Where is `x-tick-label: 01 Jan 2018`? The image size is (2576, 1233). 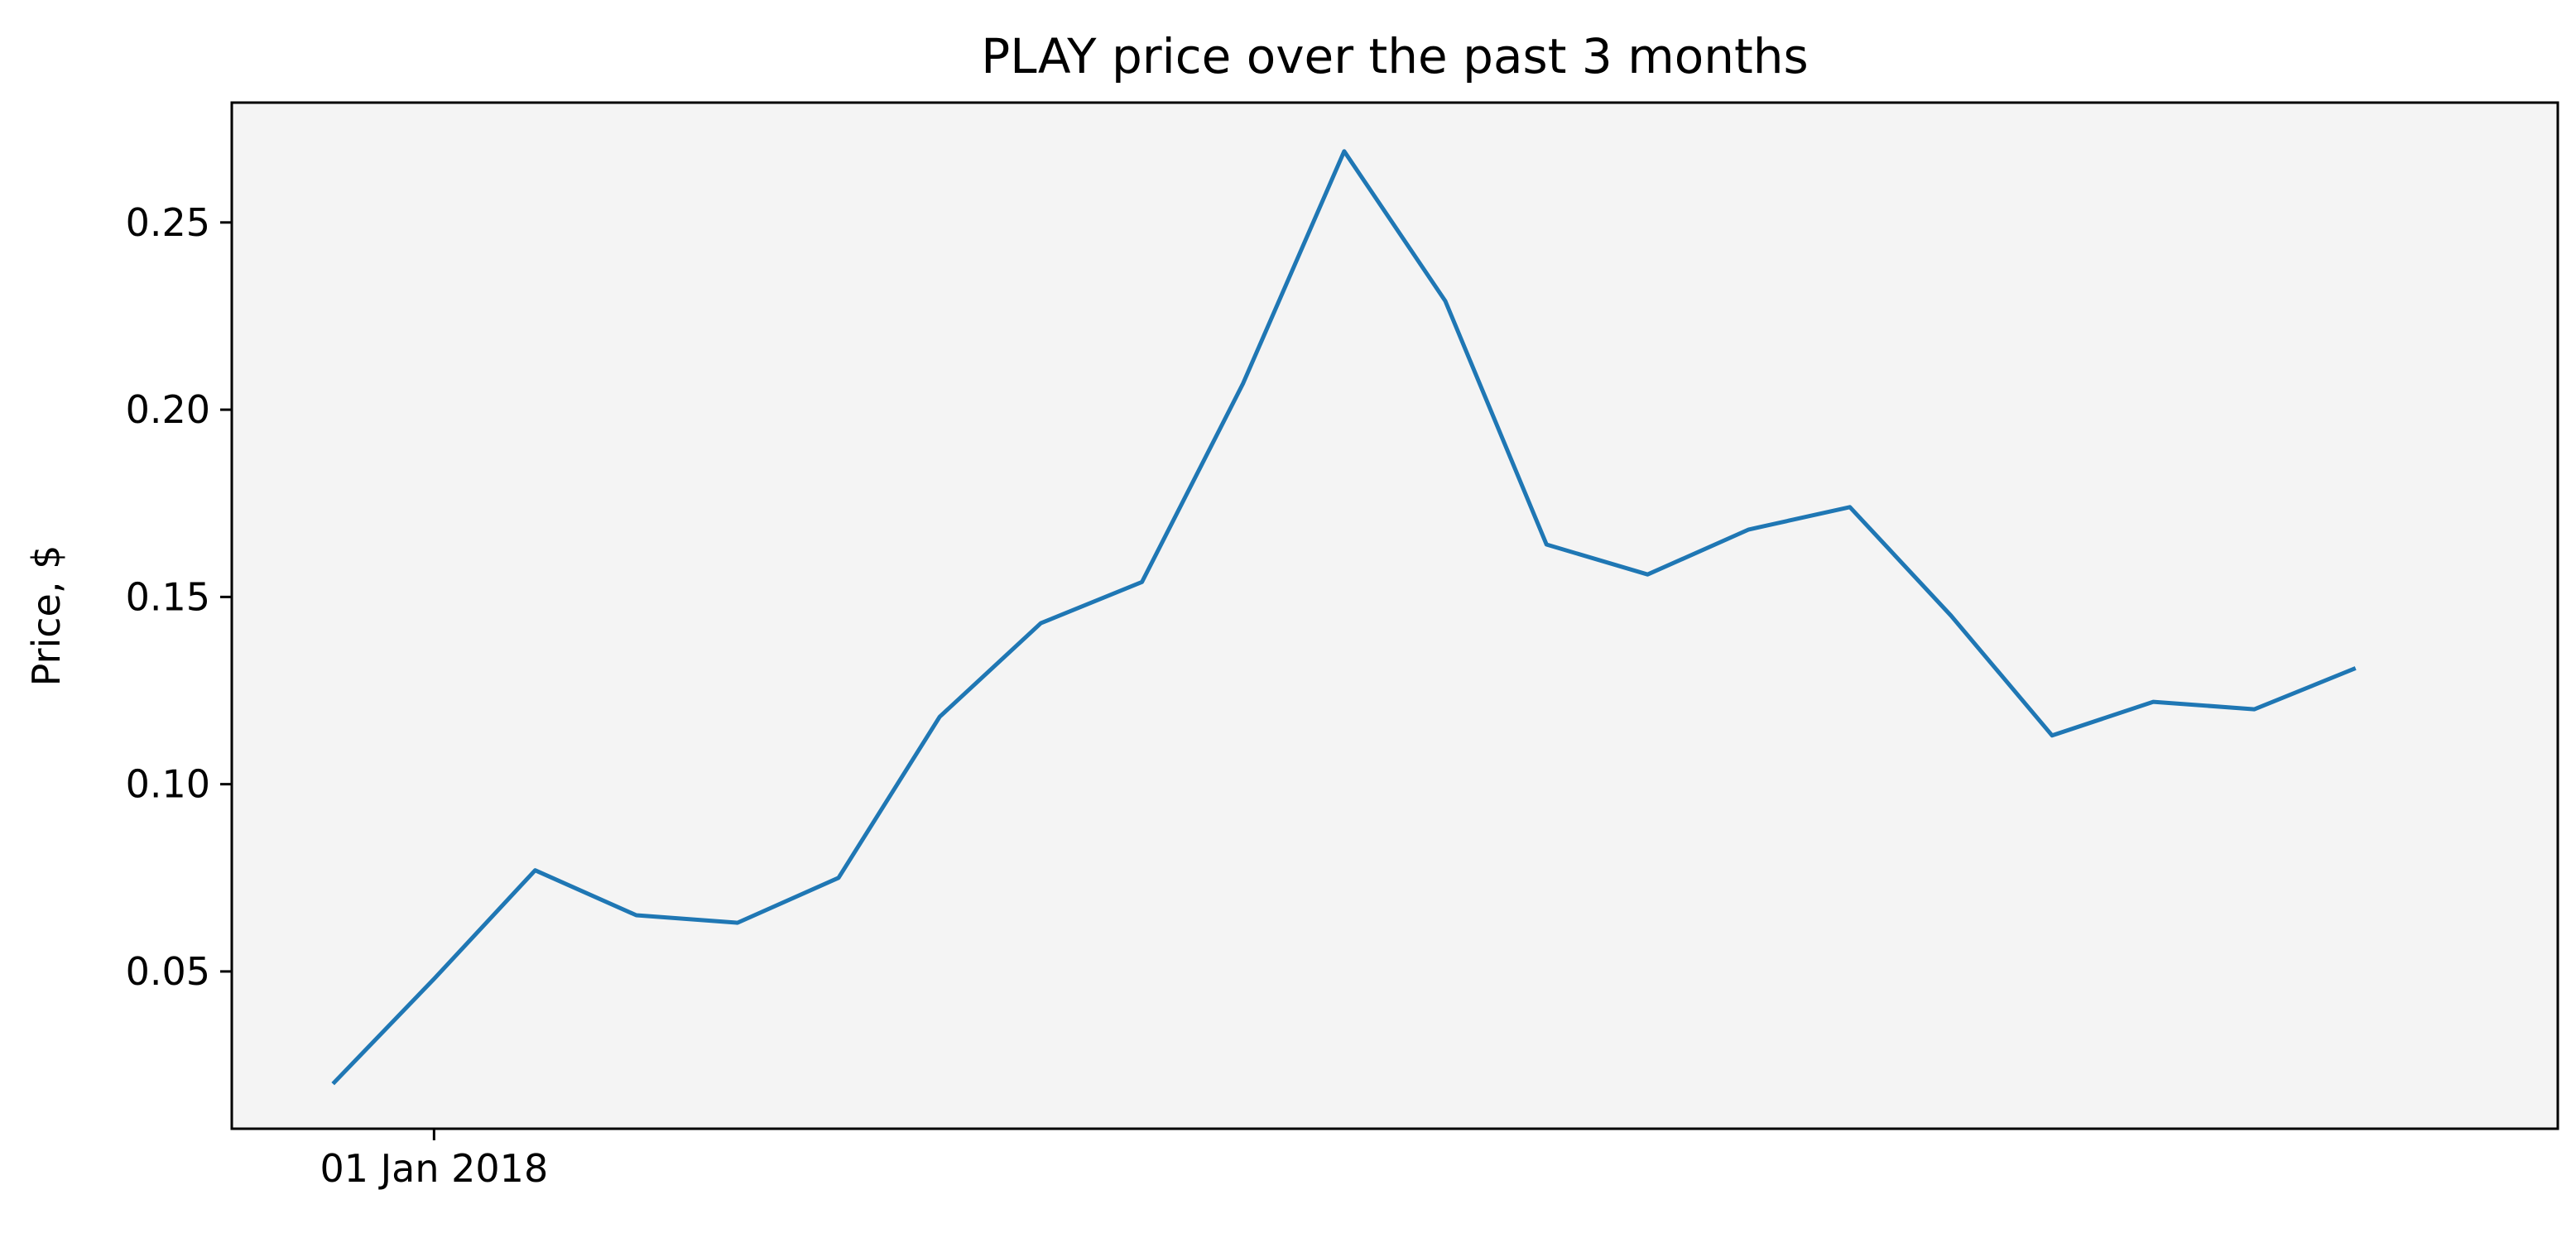
x-tick-label: 01 Jan 2018 is located at coordinates (434, 1168).